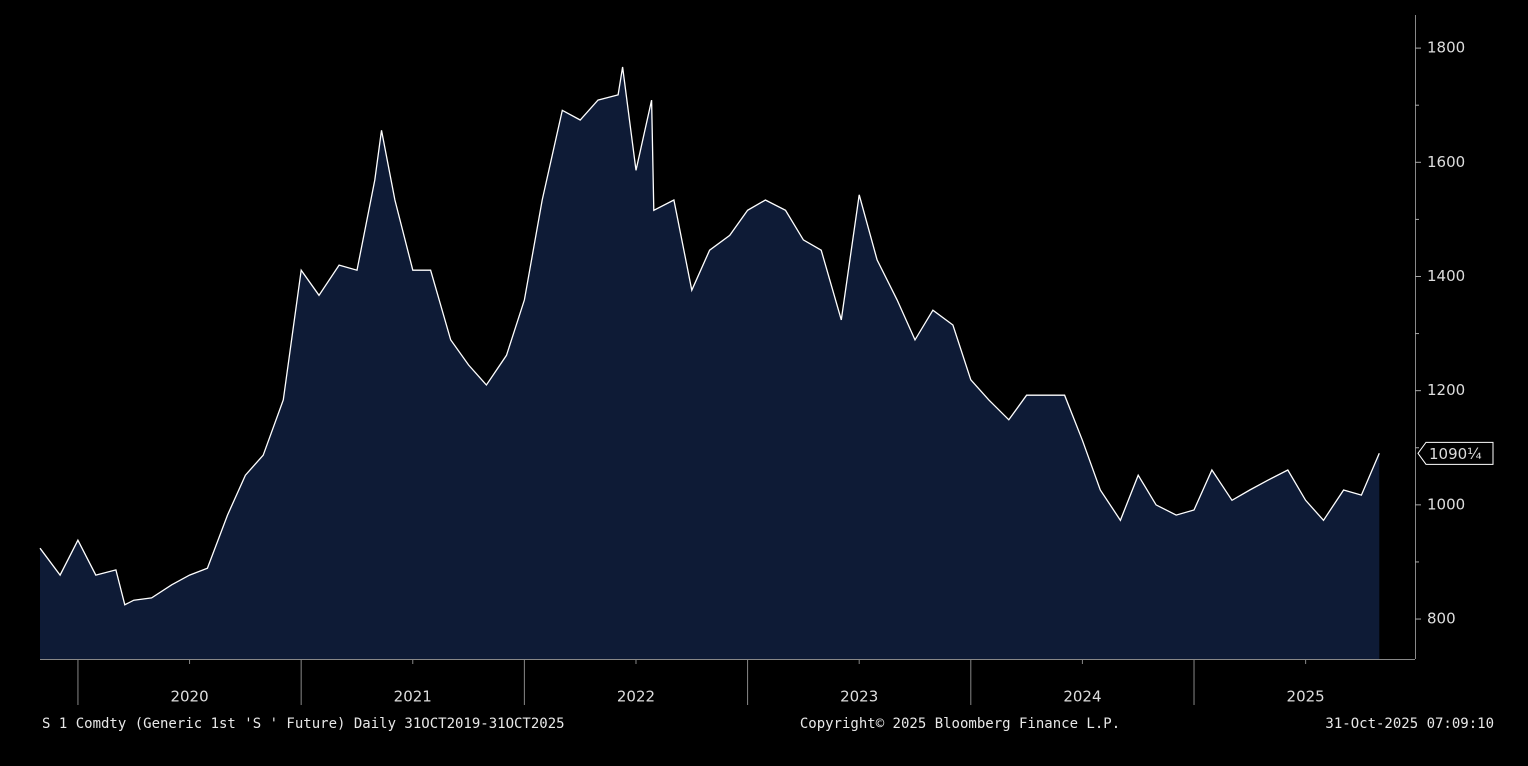 The image size is (1528, 766). Describe the element at coordinates (189, 697) in the screenshot. I see `x-tick-label: 2020` at that location.